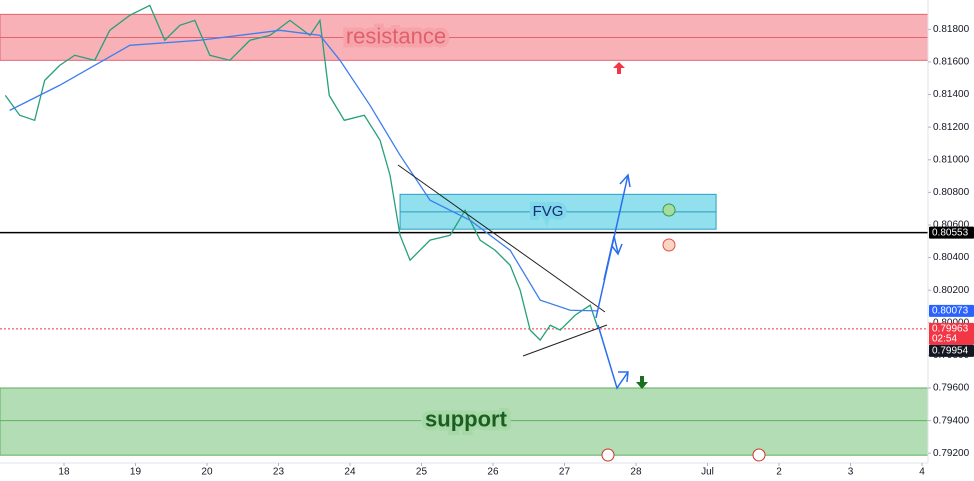 The width and height of the screenshot is (974, 481). What do you see at coordinates (207, 472) in the screenshot?
I see `x-tick-label: 20` at bounding box center [207, 472].